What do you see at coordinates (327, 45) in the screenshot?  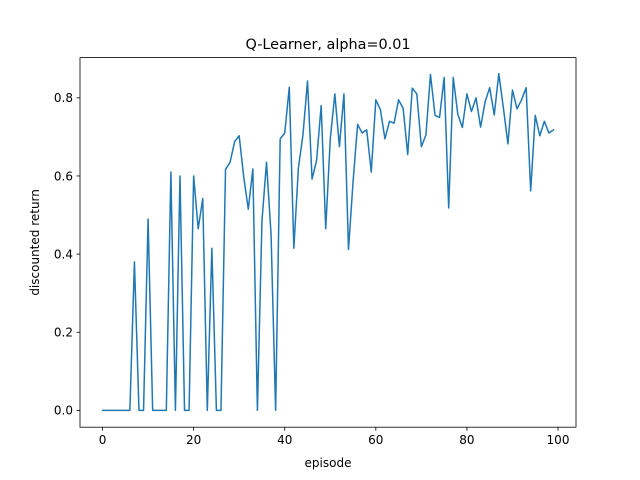 I see `chart-title: Q-Learner, alpha=0.01` at bounding box center [327, 45].